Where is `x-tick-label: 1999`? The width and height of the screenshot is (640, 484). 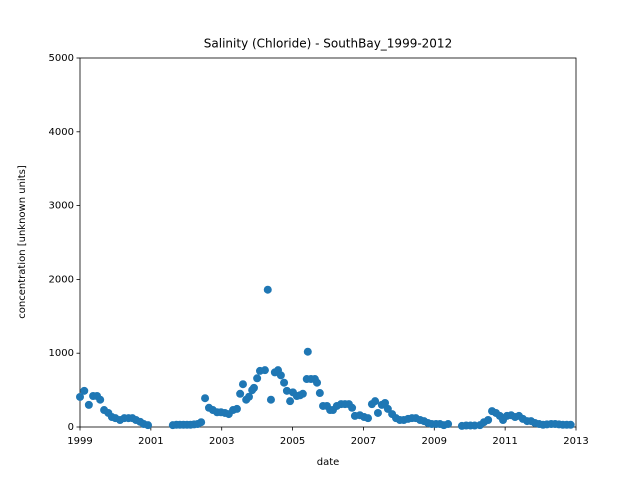 x-tick-label: 1999 is located at coordinates (79, 441).